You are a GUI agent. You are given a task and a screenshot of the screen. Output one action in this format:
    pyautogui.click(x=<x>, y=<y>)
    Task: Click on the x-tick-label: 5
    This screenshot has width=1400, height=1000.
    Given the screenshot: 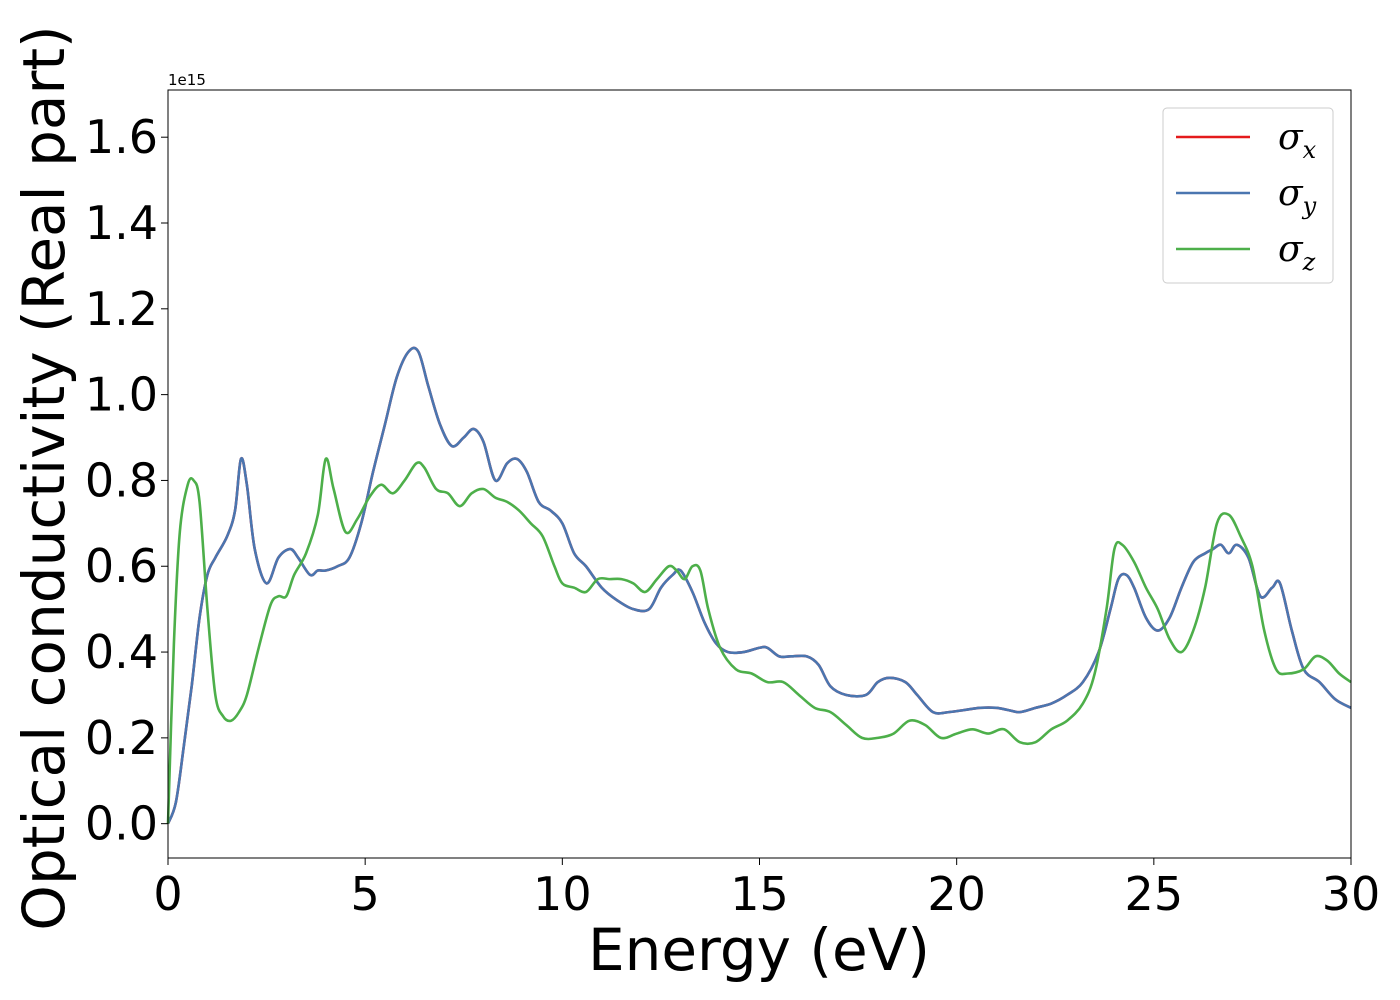 What is the action you would take?
    pyautogui.click(x=365, y=894)
    